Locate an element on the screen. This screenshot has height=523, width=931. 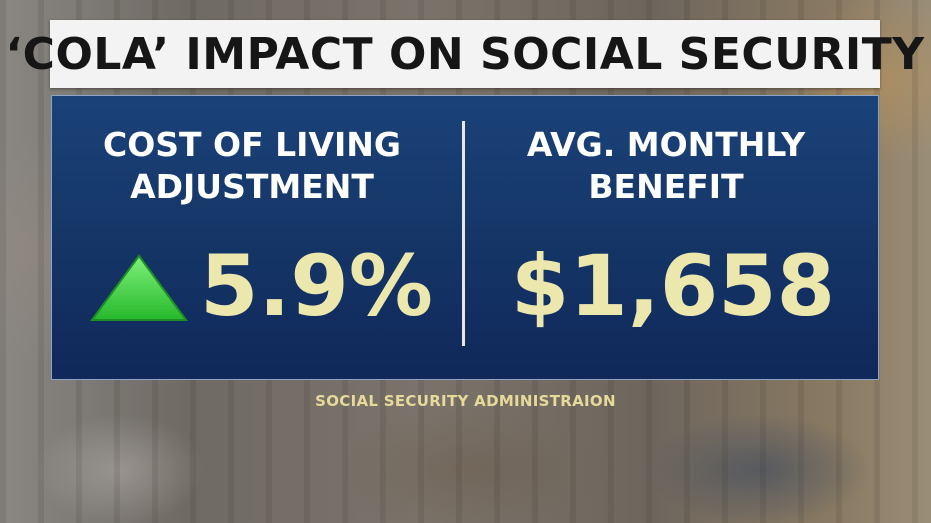
benefit-heading-line2: BENEFIT is located at coordinates (666, 186).